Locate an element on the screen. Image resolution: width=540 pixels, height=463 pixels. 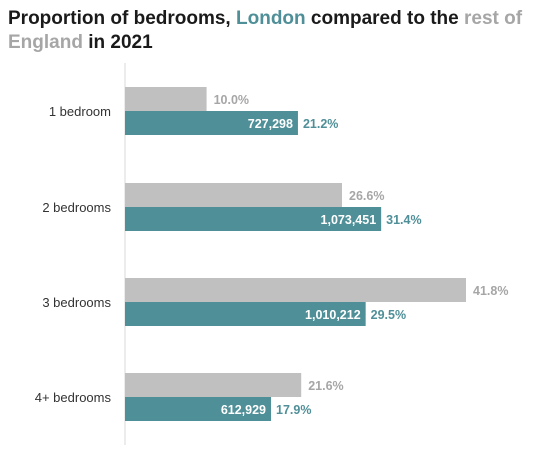
category-label: 3 bedrooms is located at coordinates (76, 302).